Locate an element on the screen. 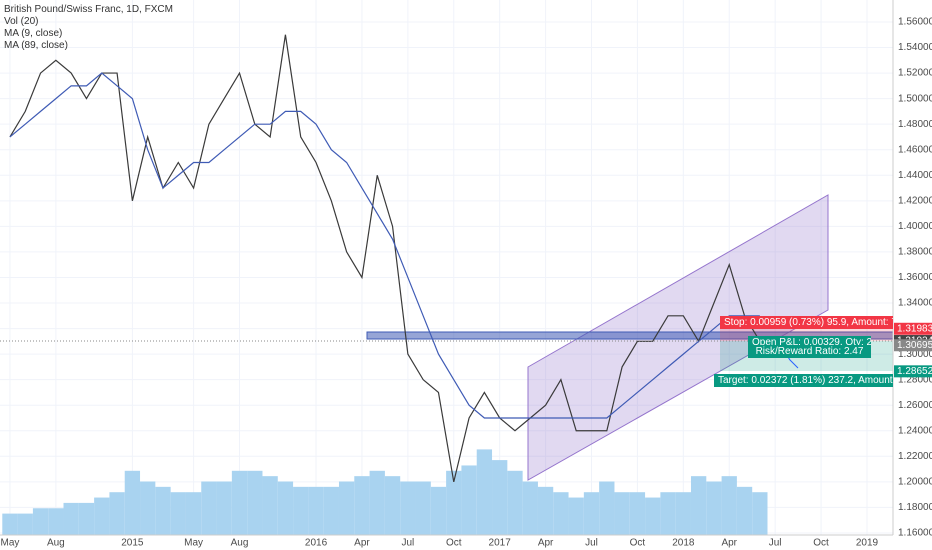 This screenshot has height=550, width=932. legend-indicator: MA (9, close) is located at coordinates (33, 33).